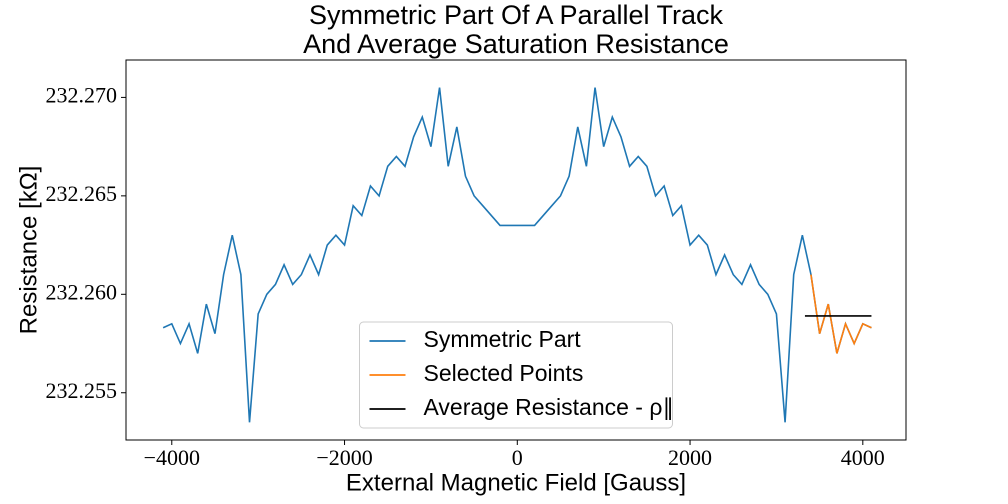 This screenshot has width=1008, height=504. Describe the element at coordinates (82, 390) in the screenshot. I see `y-tick-label: 232.255` at that location.